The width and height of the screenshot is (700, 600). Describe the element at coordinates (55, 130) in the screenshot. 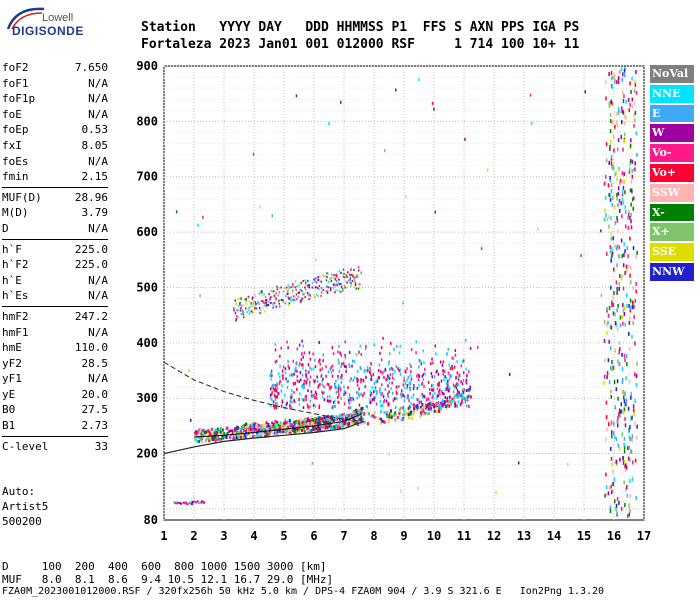

I see `parameter-row: foEp 0.53` at that location.